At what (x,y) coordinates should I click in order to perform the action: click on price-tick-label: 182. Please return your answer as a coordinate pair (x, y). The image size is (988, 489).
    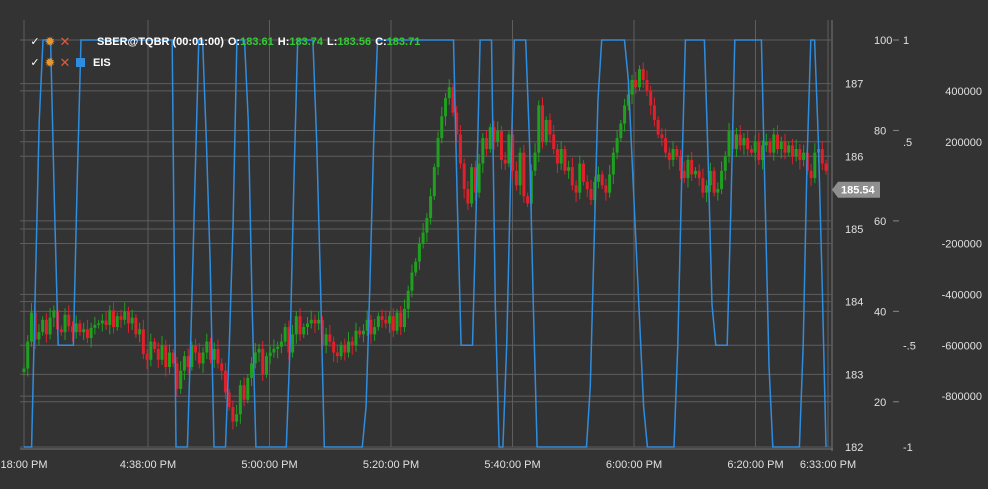
    Looking at the image, I should click on (854, 448).